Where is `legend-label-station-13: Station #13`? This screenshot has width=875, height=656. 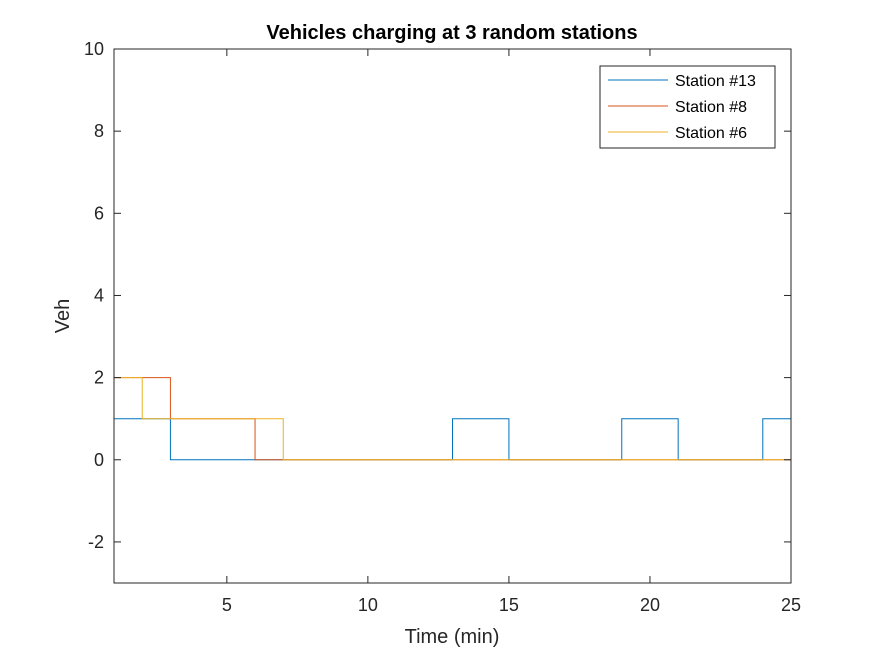 legend-label-station-13: Station #13 is located at coordinates (715, 81).